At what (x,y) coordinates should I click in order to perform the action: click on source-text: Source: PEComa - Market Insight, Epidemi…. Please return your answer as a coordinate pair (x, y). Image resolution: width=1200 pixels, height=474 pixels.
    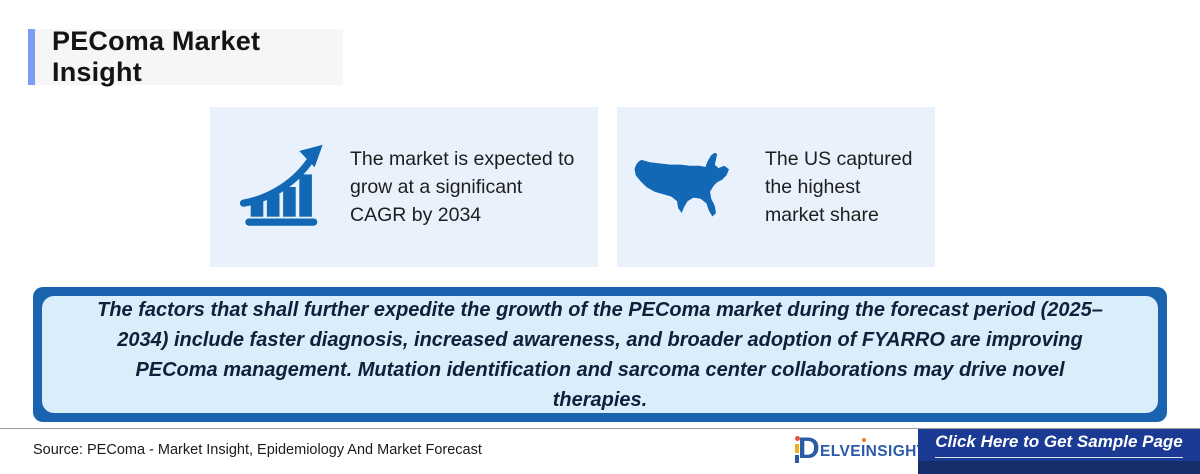
    Looking at the image, I should click on (257, 450).